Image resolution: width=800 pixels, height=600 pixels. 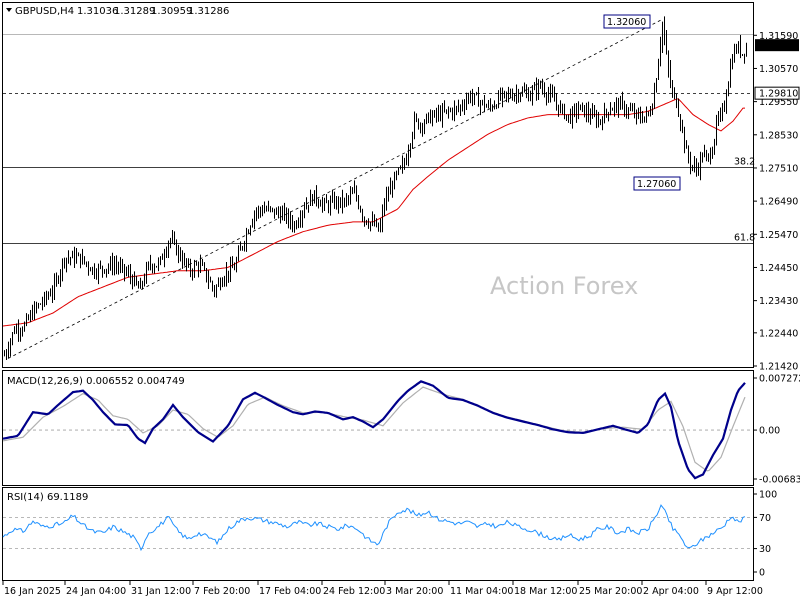 I want to click on fib-level-label: 38.2, so click(x=744, y=162).